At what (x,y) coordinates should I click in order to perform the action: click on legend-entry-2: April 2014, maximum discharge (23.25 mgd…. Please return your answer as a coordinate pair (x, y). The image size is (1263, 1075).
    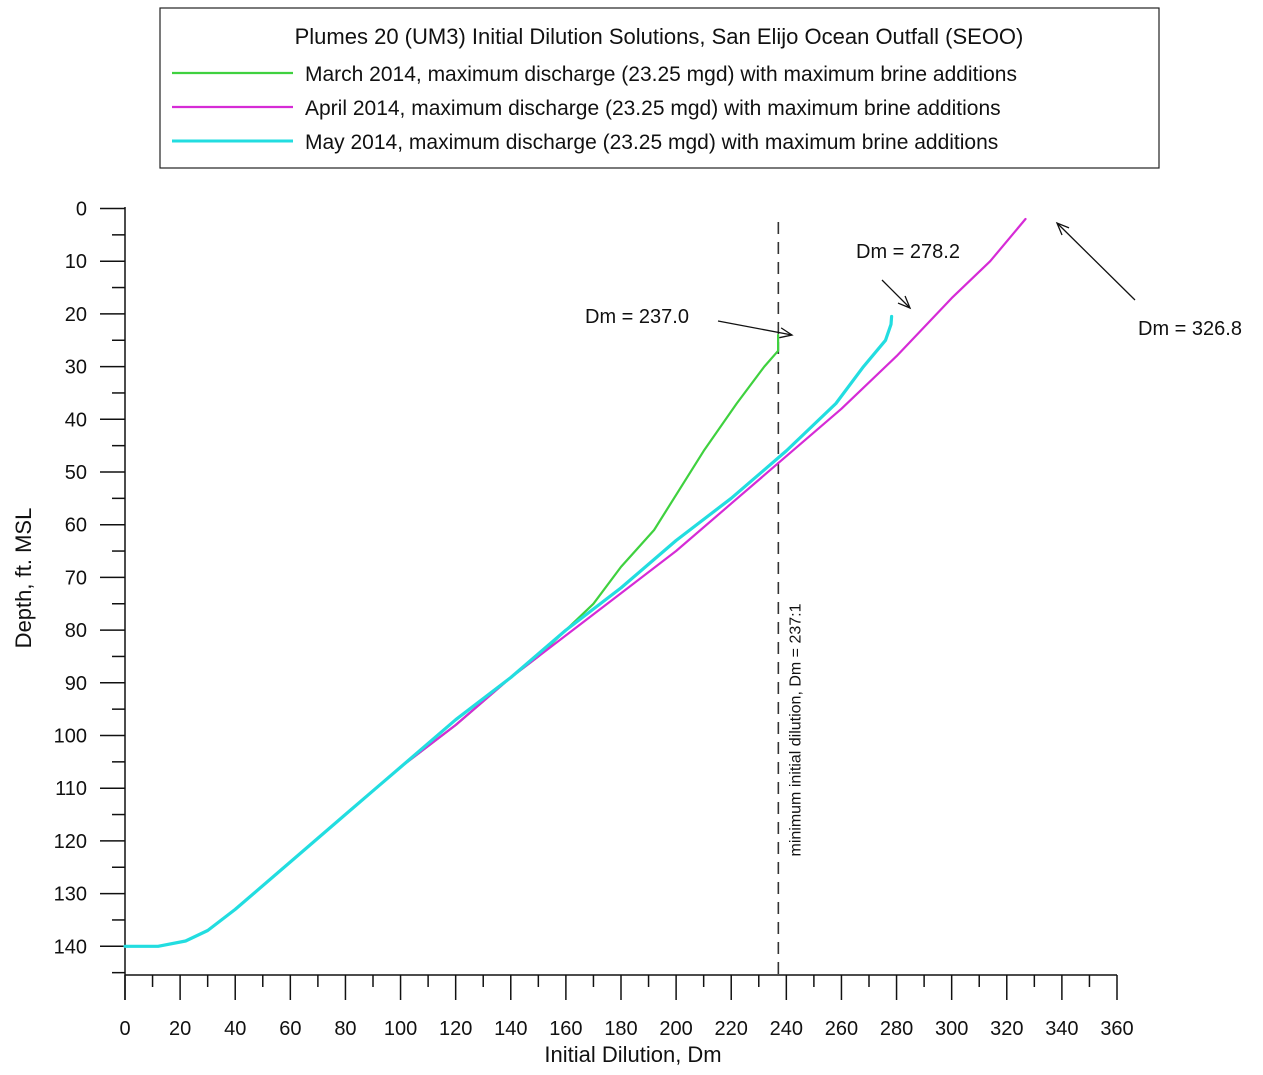
    Looking at the image, I should click on (653, 108).